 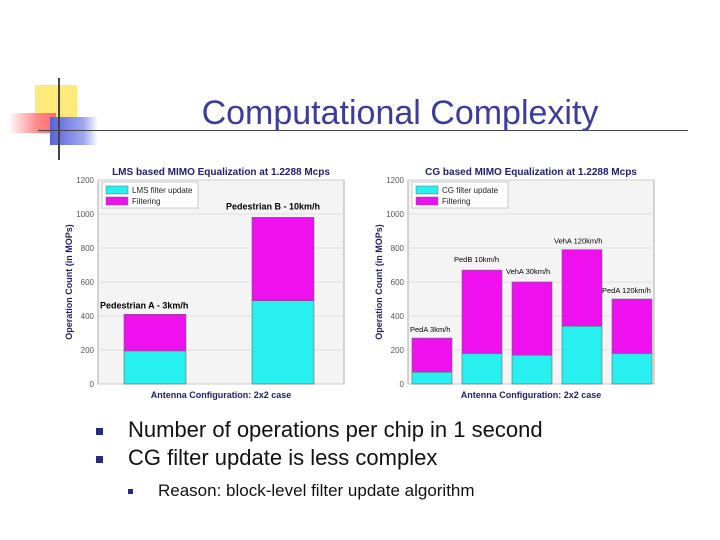 What do you see at coordinates (59, 119) in the screenshot?
I see `decor-vertical-line` at bounding box center [59, 119].